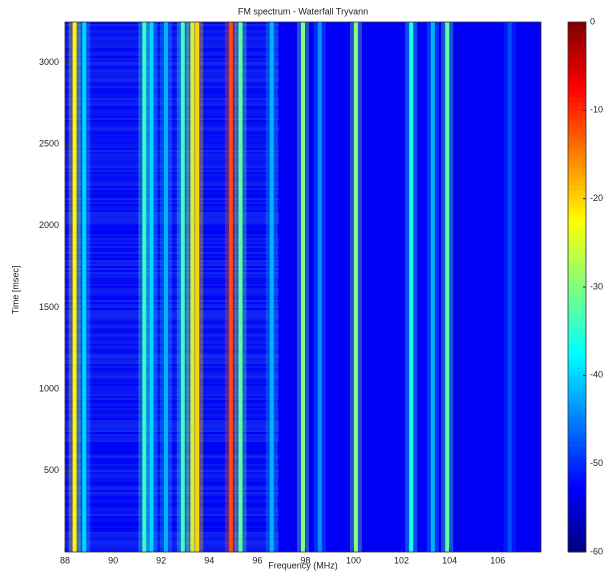  I want to click on y-axis-label: Time [msec], so click(15, 290).